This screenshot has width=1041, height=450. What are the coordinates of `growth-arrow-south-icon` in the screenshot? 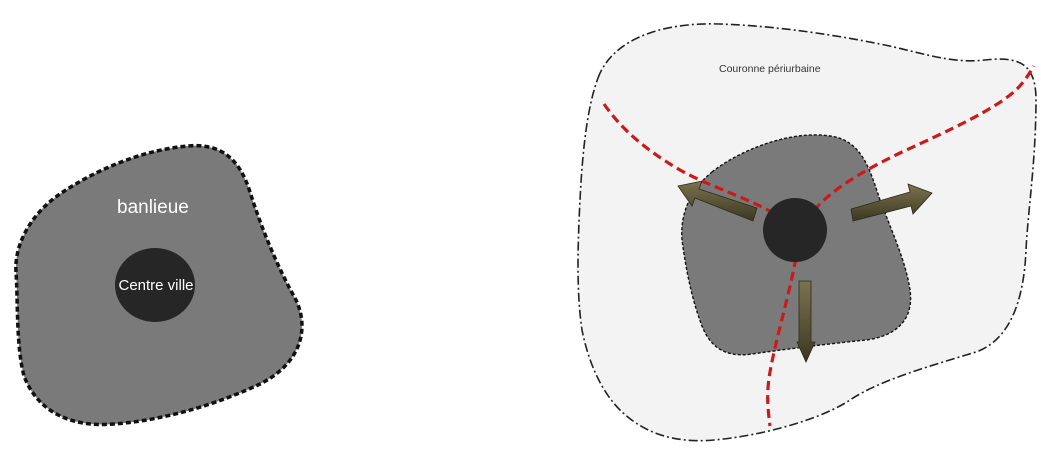 It's located at (806, 321).